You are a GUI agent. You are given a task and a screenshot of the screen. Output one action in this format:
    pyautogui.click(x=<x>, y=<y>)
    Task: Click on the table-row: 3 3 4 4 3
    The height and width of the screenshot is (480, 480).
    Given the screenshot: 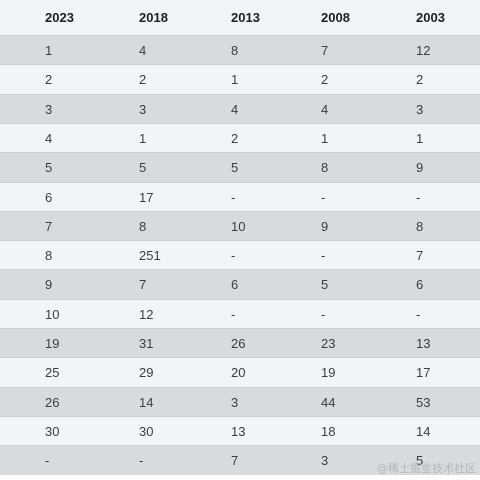 What is the action you would take?
    pyautogui.click(x=240, y=108)
    